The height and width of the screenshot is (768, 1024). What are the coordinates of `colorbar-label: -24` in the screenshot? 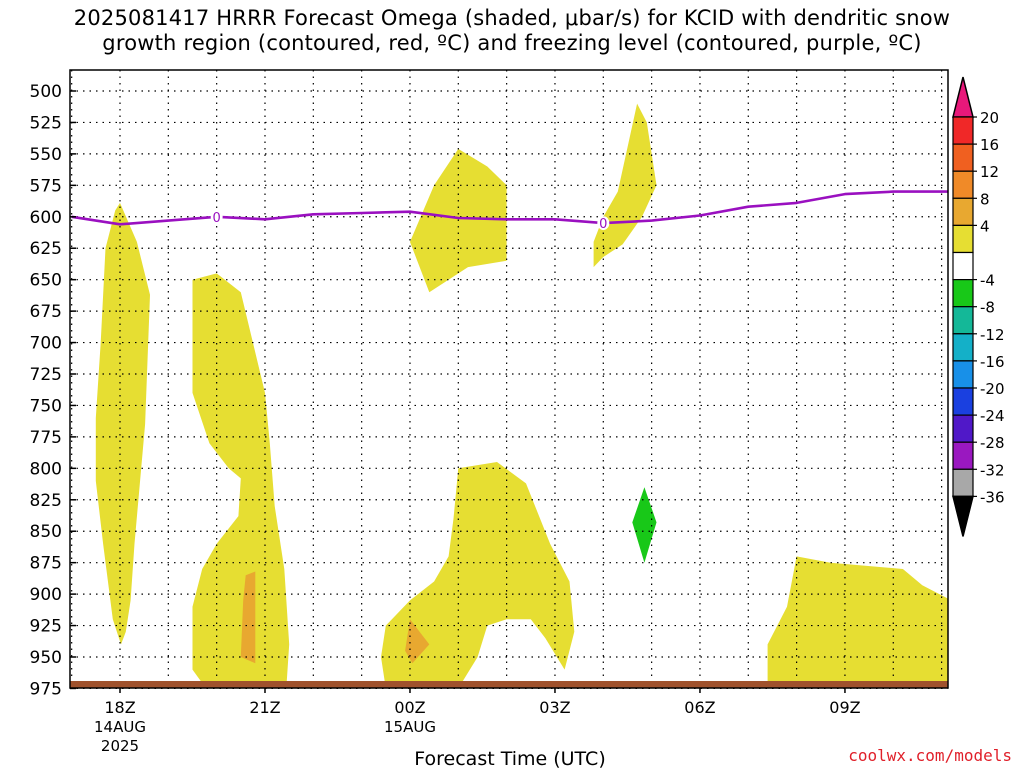 It's located at (992, 416).